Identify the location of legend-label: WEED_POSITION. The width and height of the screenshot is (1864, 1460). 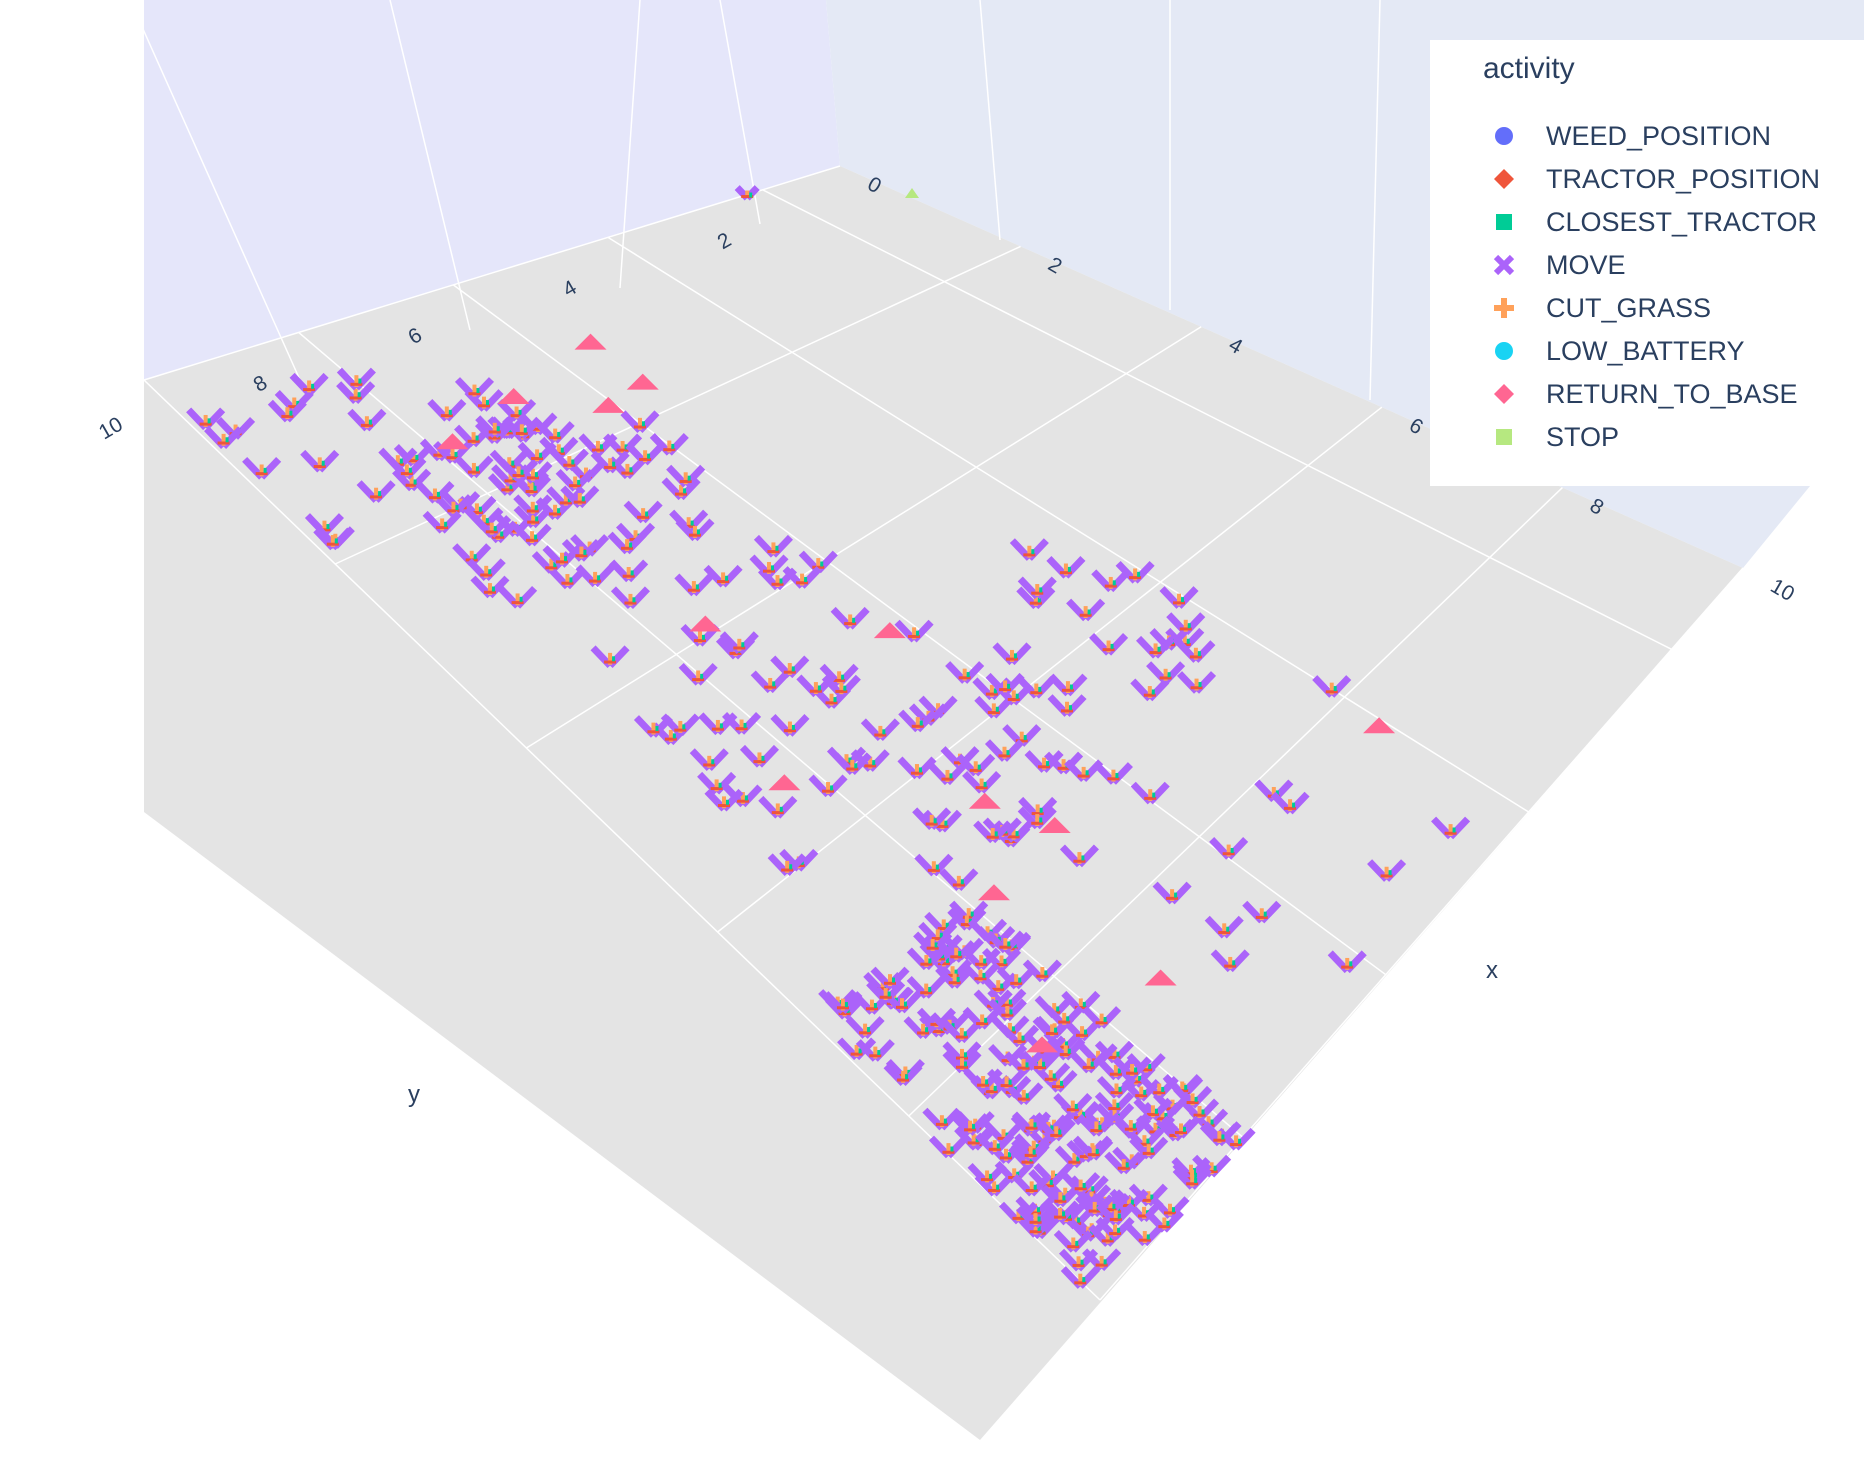
(1659, 135).